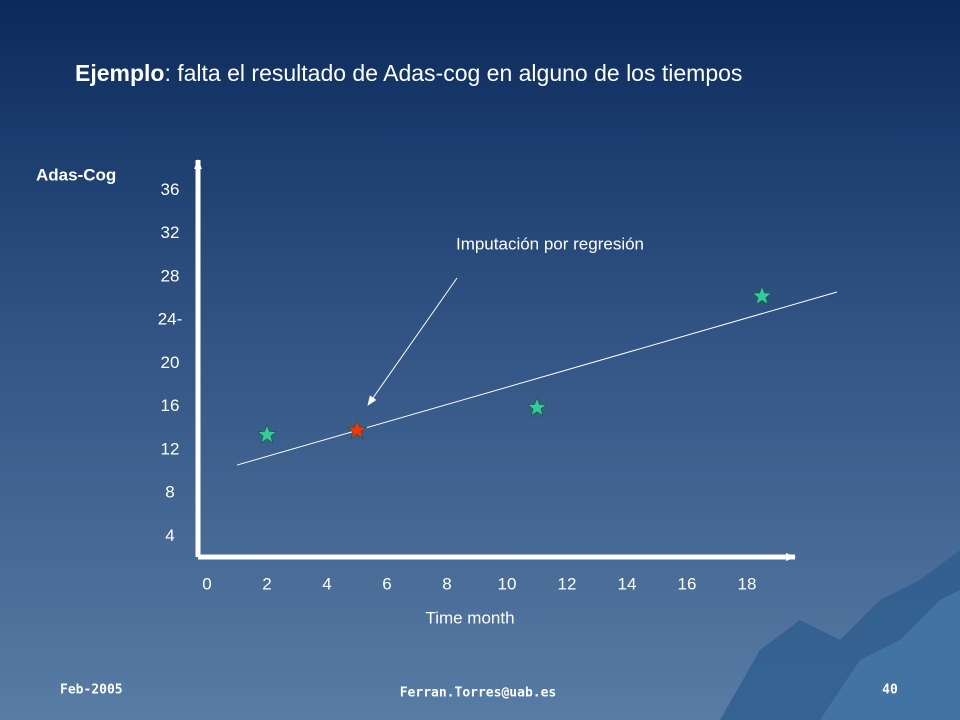 The height and width of the screenshot is (720, 960). Describe the element at coordinates (266, 583) in the screenshot. I see `x-tick-label: 2` at that location.